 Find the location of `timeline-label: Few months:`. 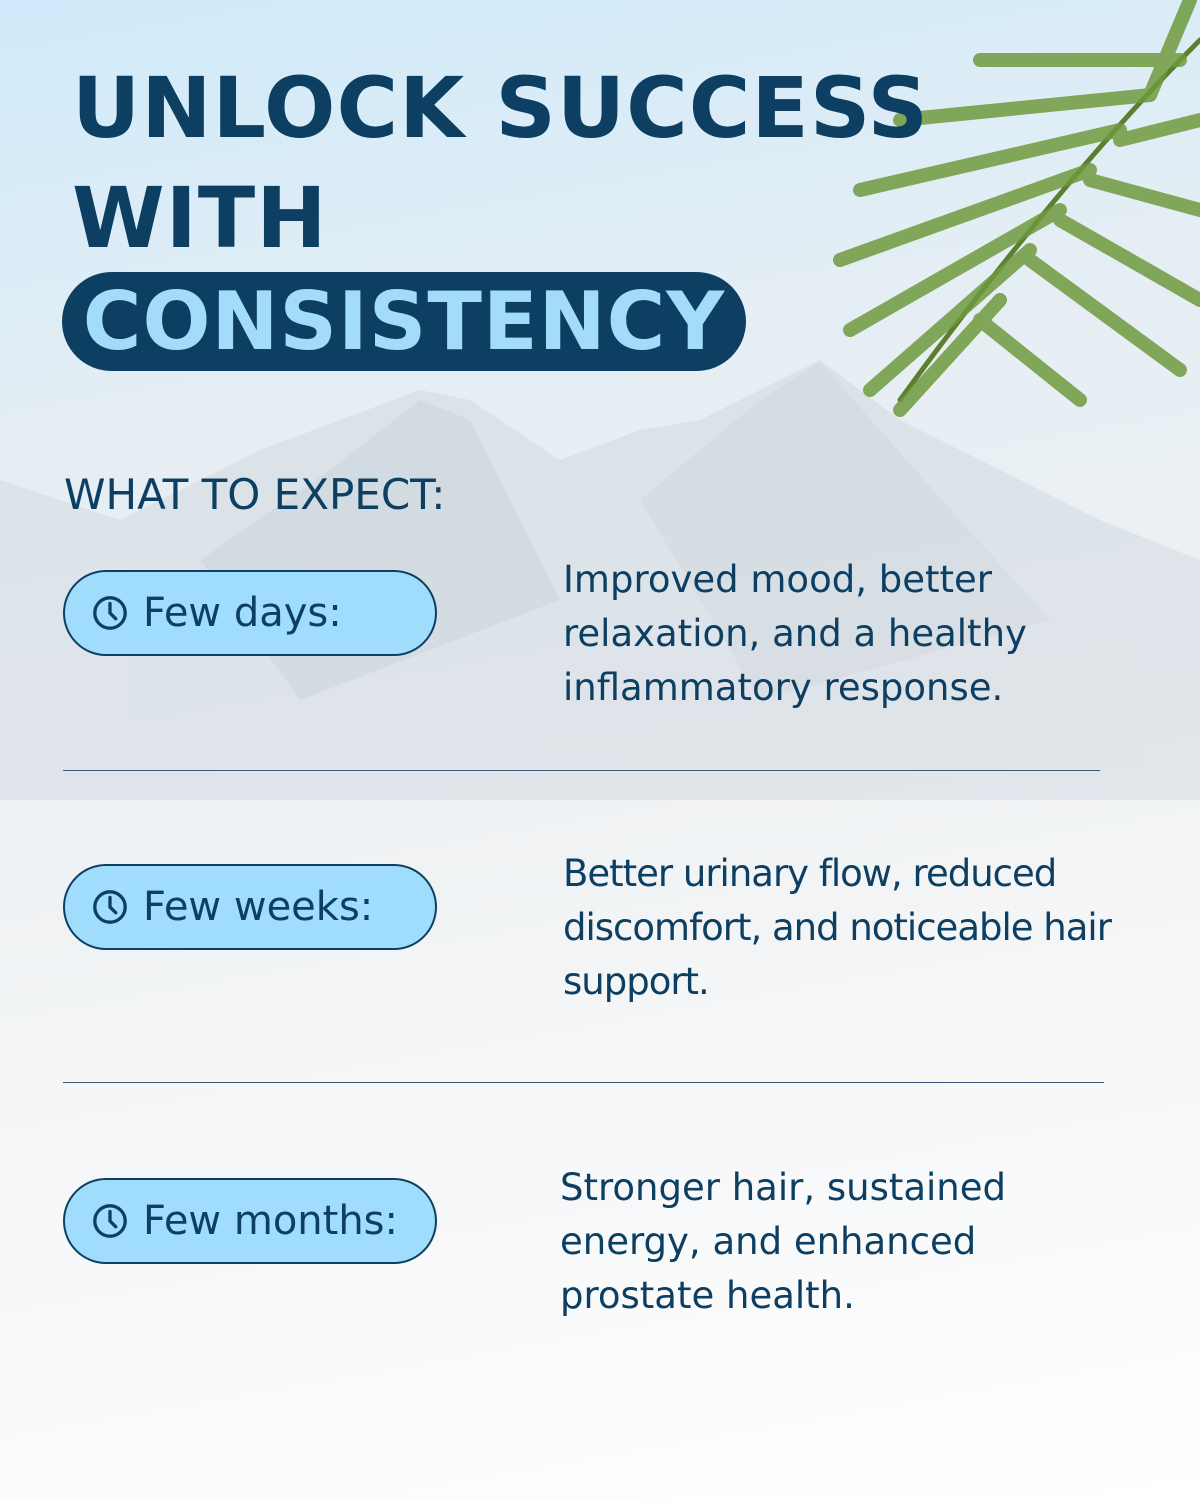

timeline-label: Few months: is located at coordinates (270, 1221).